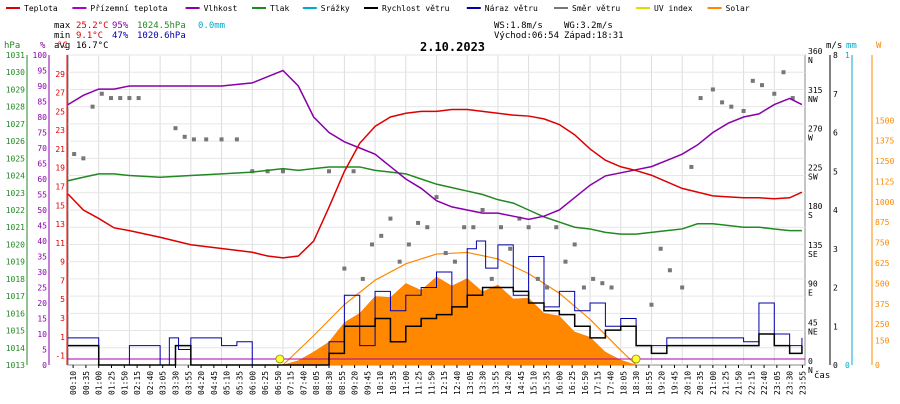  What do you see at coordinates (42, 179) in the screenshot?
I see `tick-humidity-12: 60` at bounding box center [42, 179].